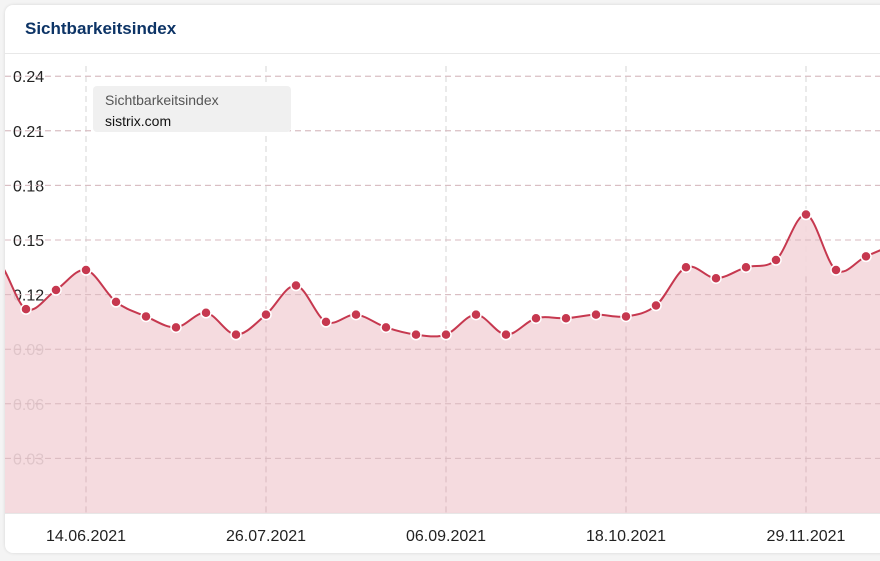 Image resolution: width=880 pixels, height=561 pixels. Describe the element at coordinates (28, 77) in the screenshot. I see `y-tick-label: 0.24` at that location.